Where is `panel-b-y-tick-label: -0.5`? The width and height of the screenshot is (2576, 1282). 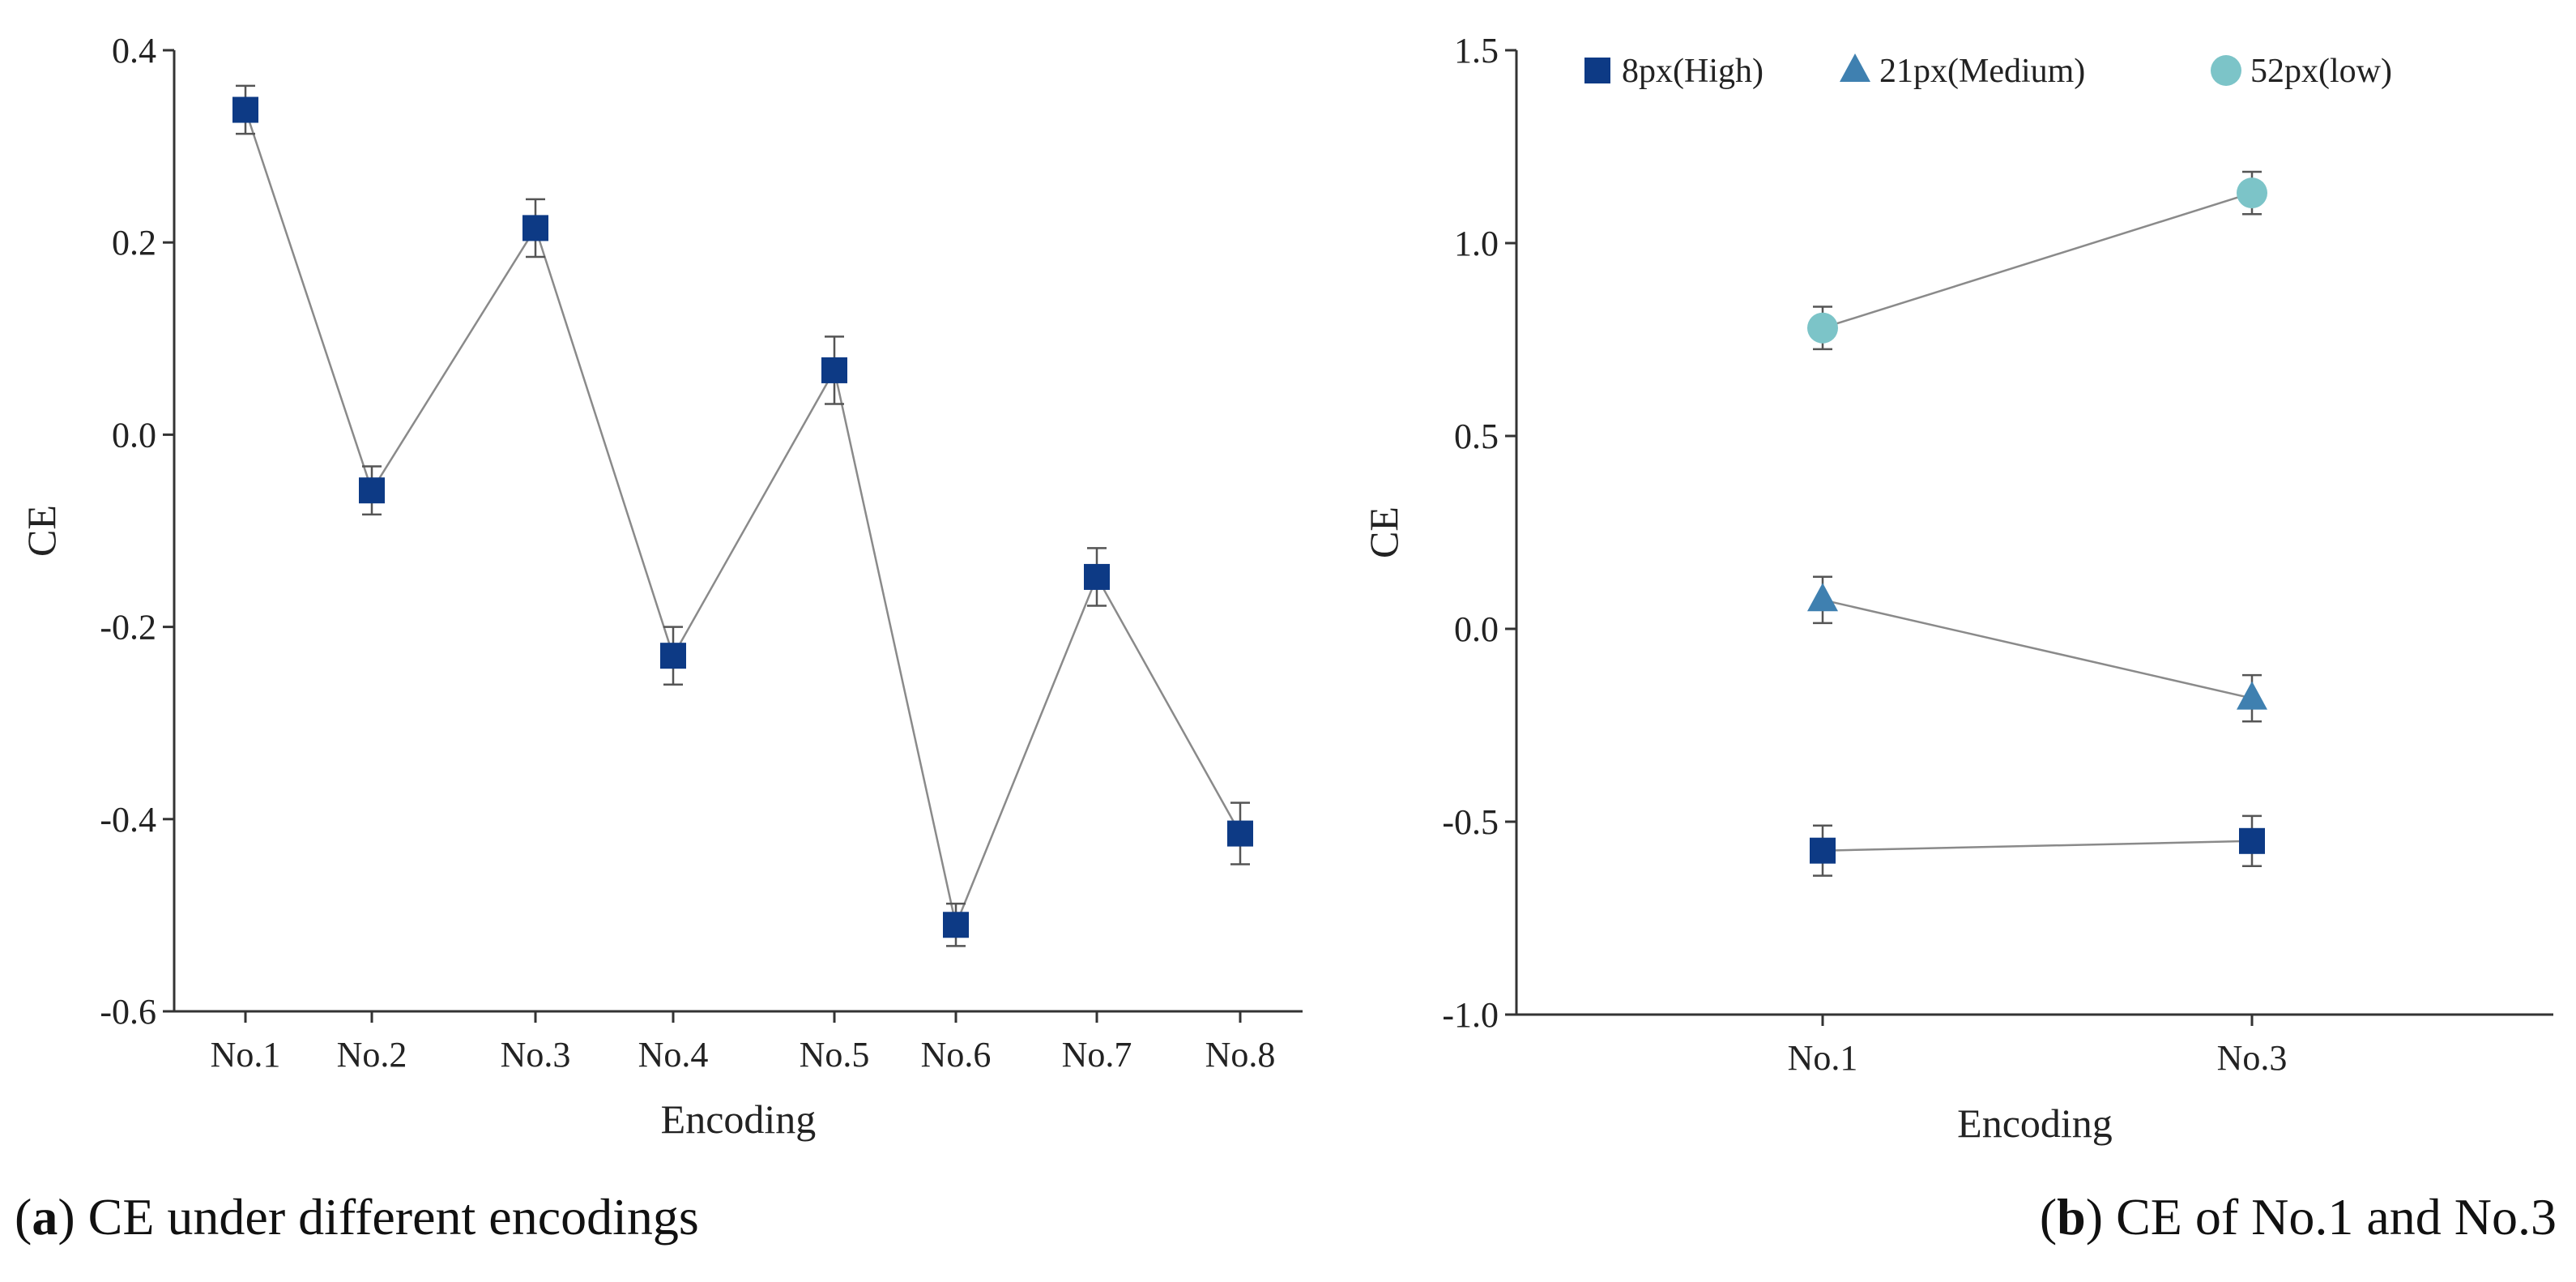
panel-b-y-tick-label: -0.5 is located at coordinates (1470, 822).